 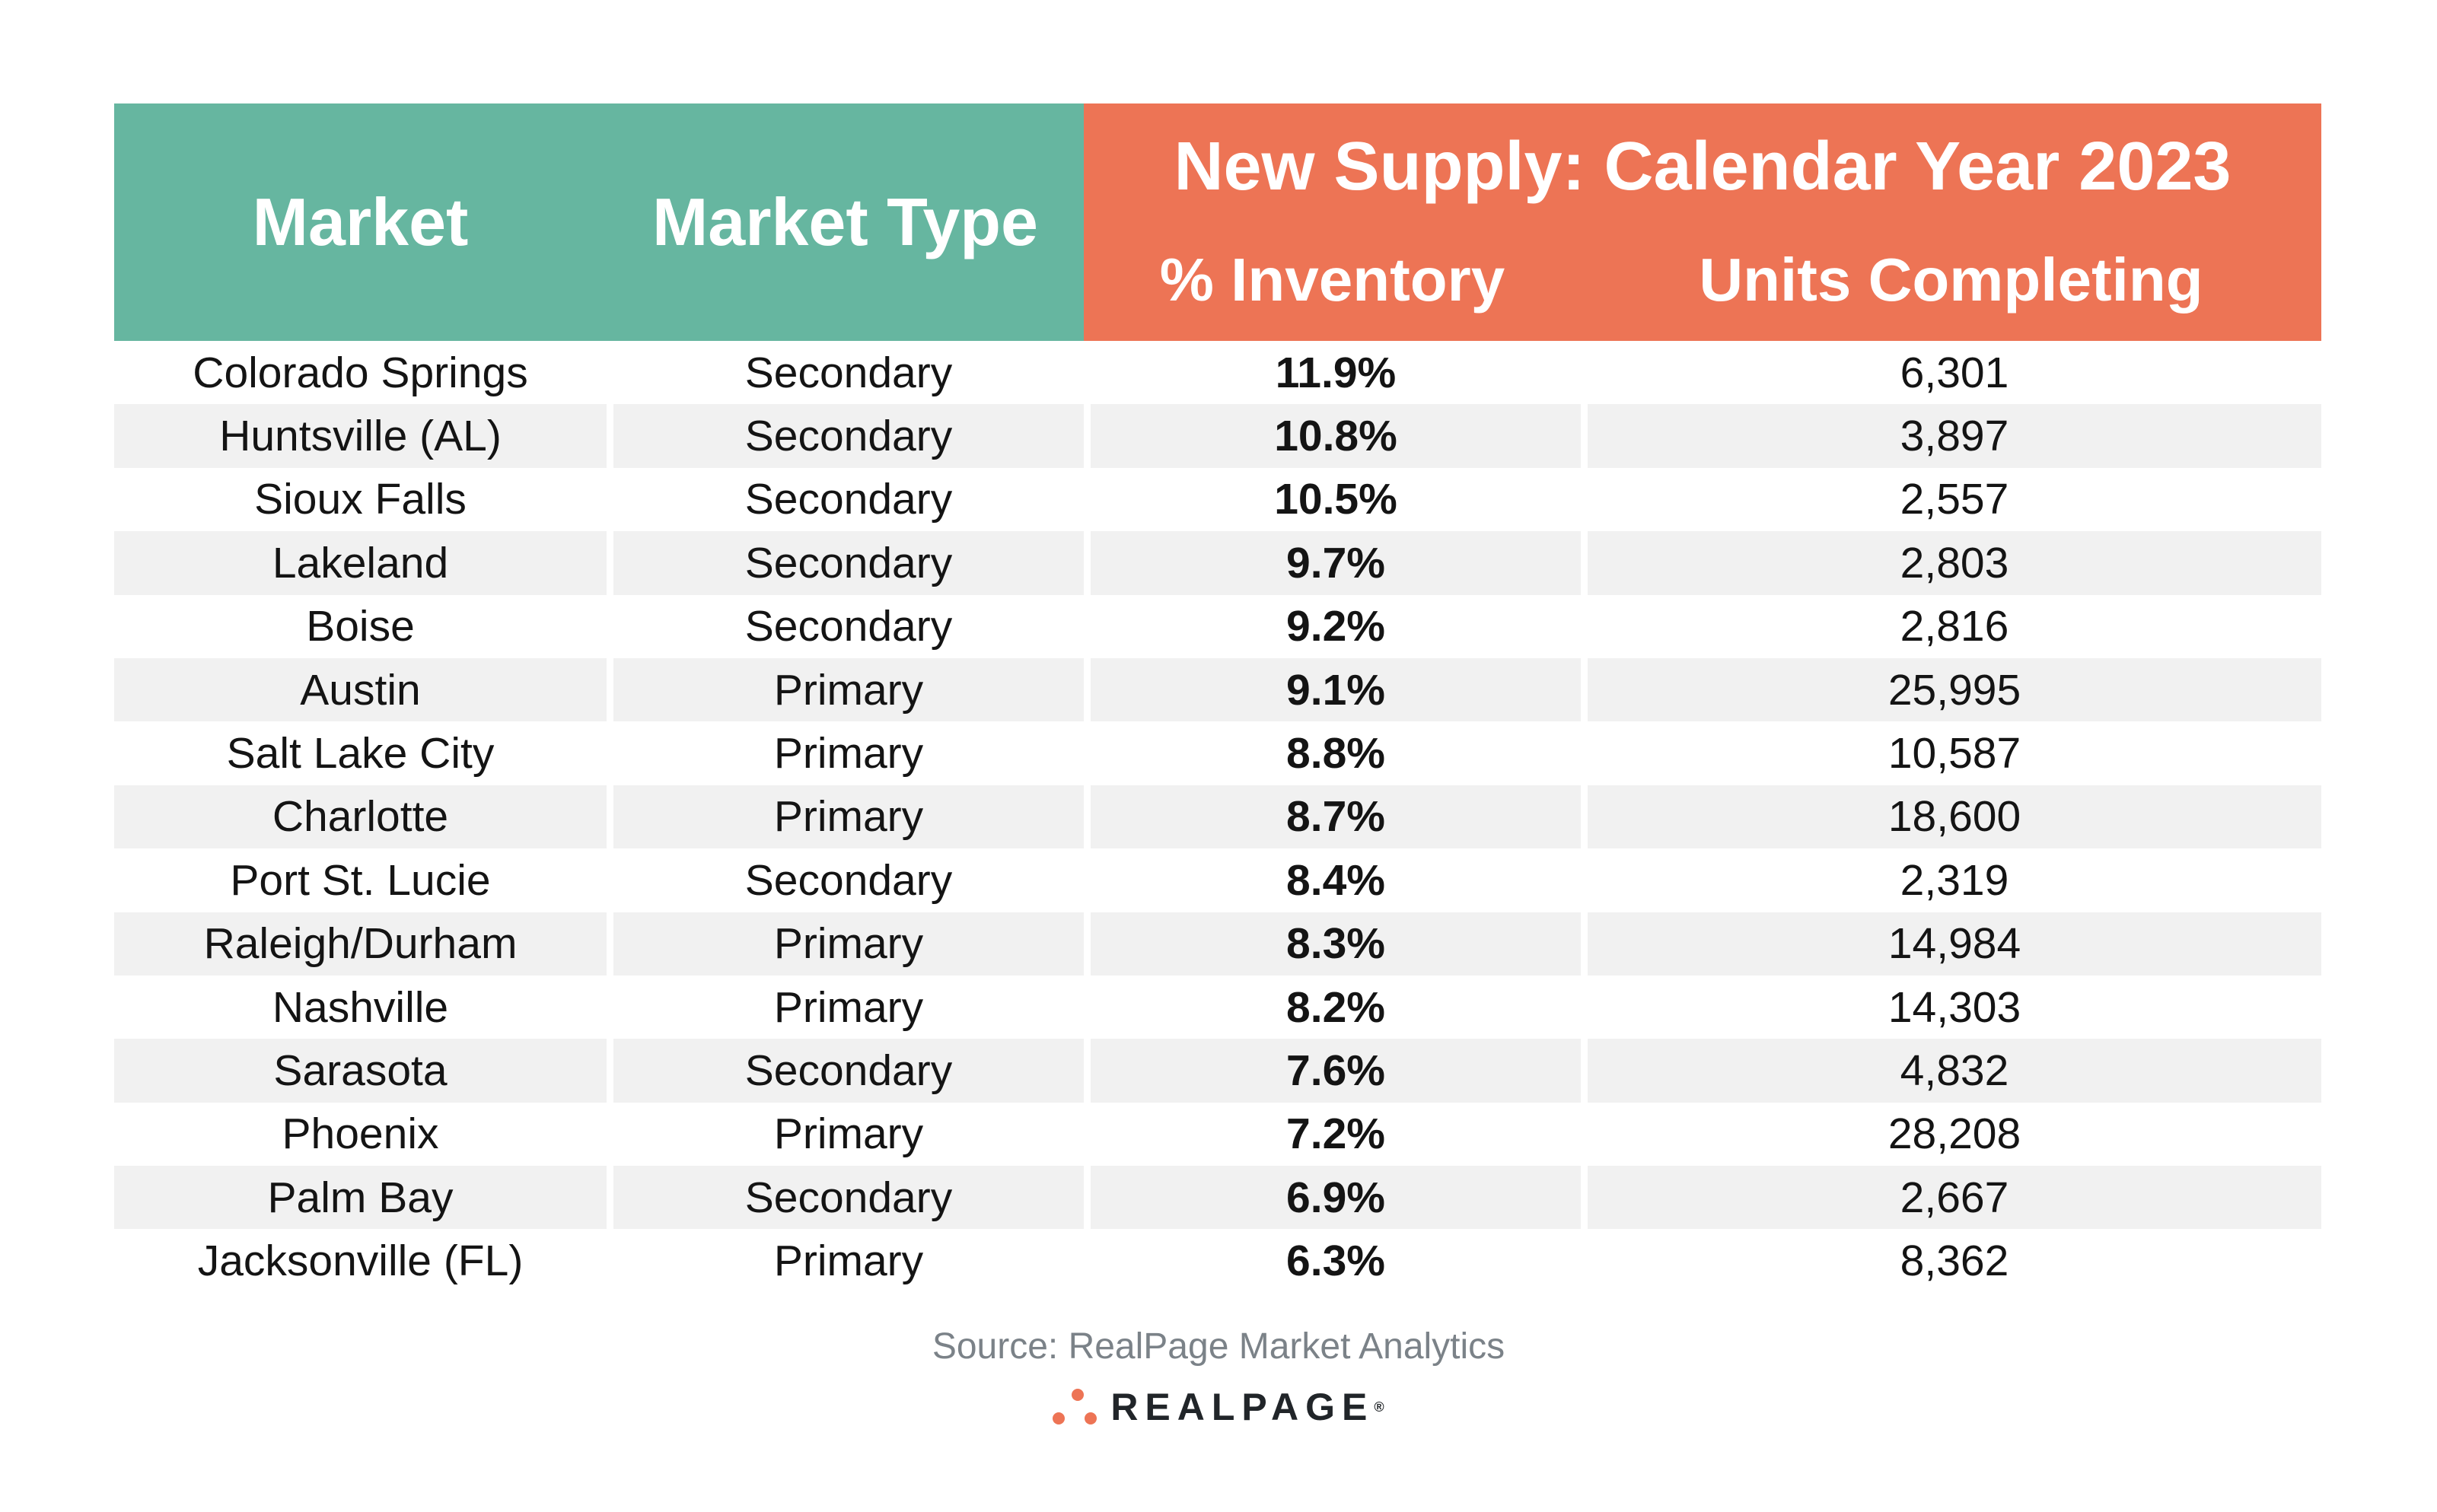 What do you see at coordinates (1332, 563) in the screenshot?
I see `pct-inventory-cell: 9.7%` at bounding box center [1332, 563].